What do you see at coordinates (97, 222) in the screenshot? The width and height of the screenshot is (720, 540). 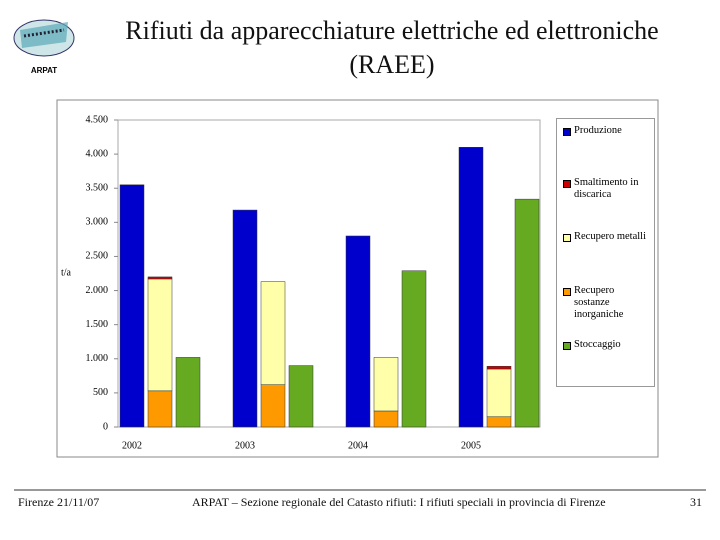 I see `y-tick-label: 3.000` at bounding box center [97, 222].